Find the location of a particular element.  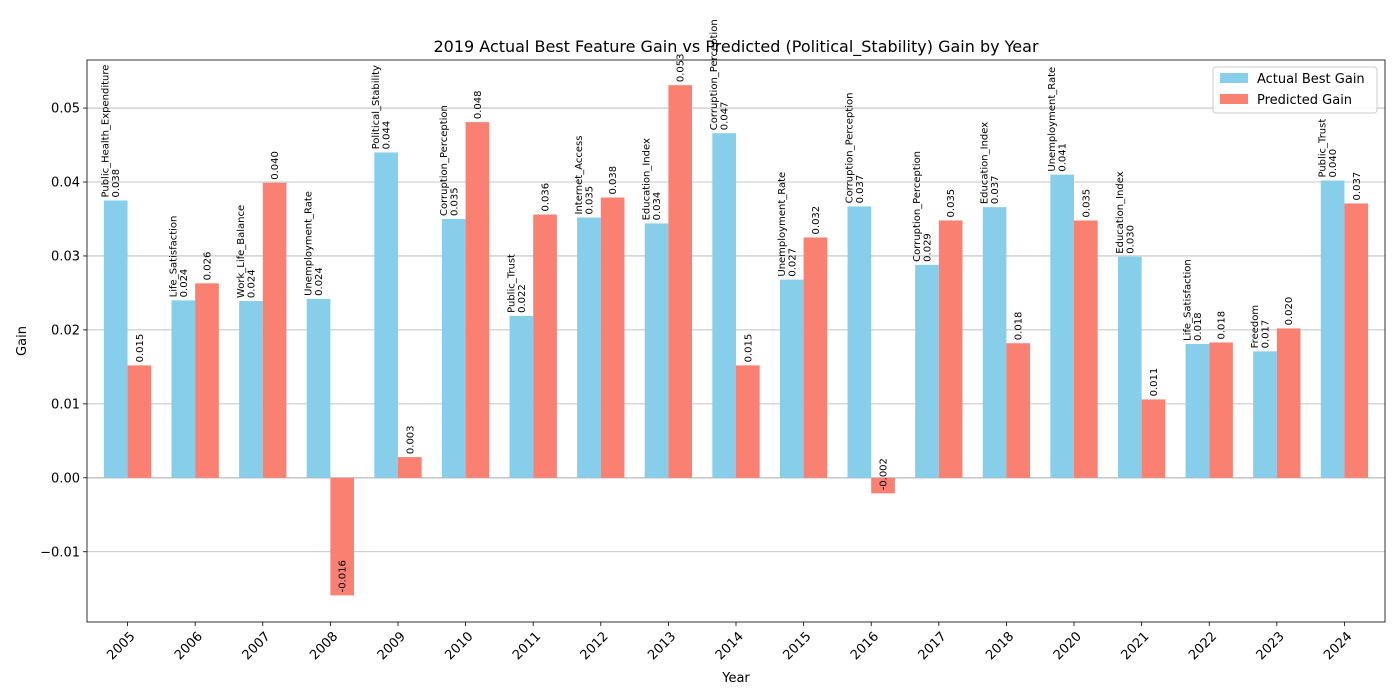

x-tick-label: 2005 is located at coordinates (121, 646).